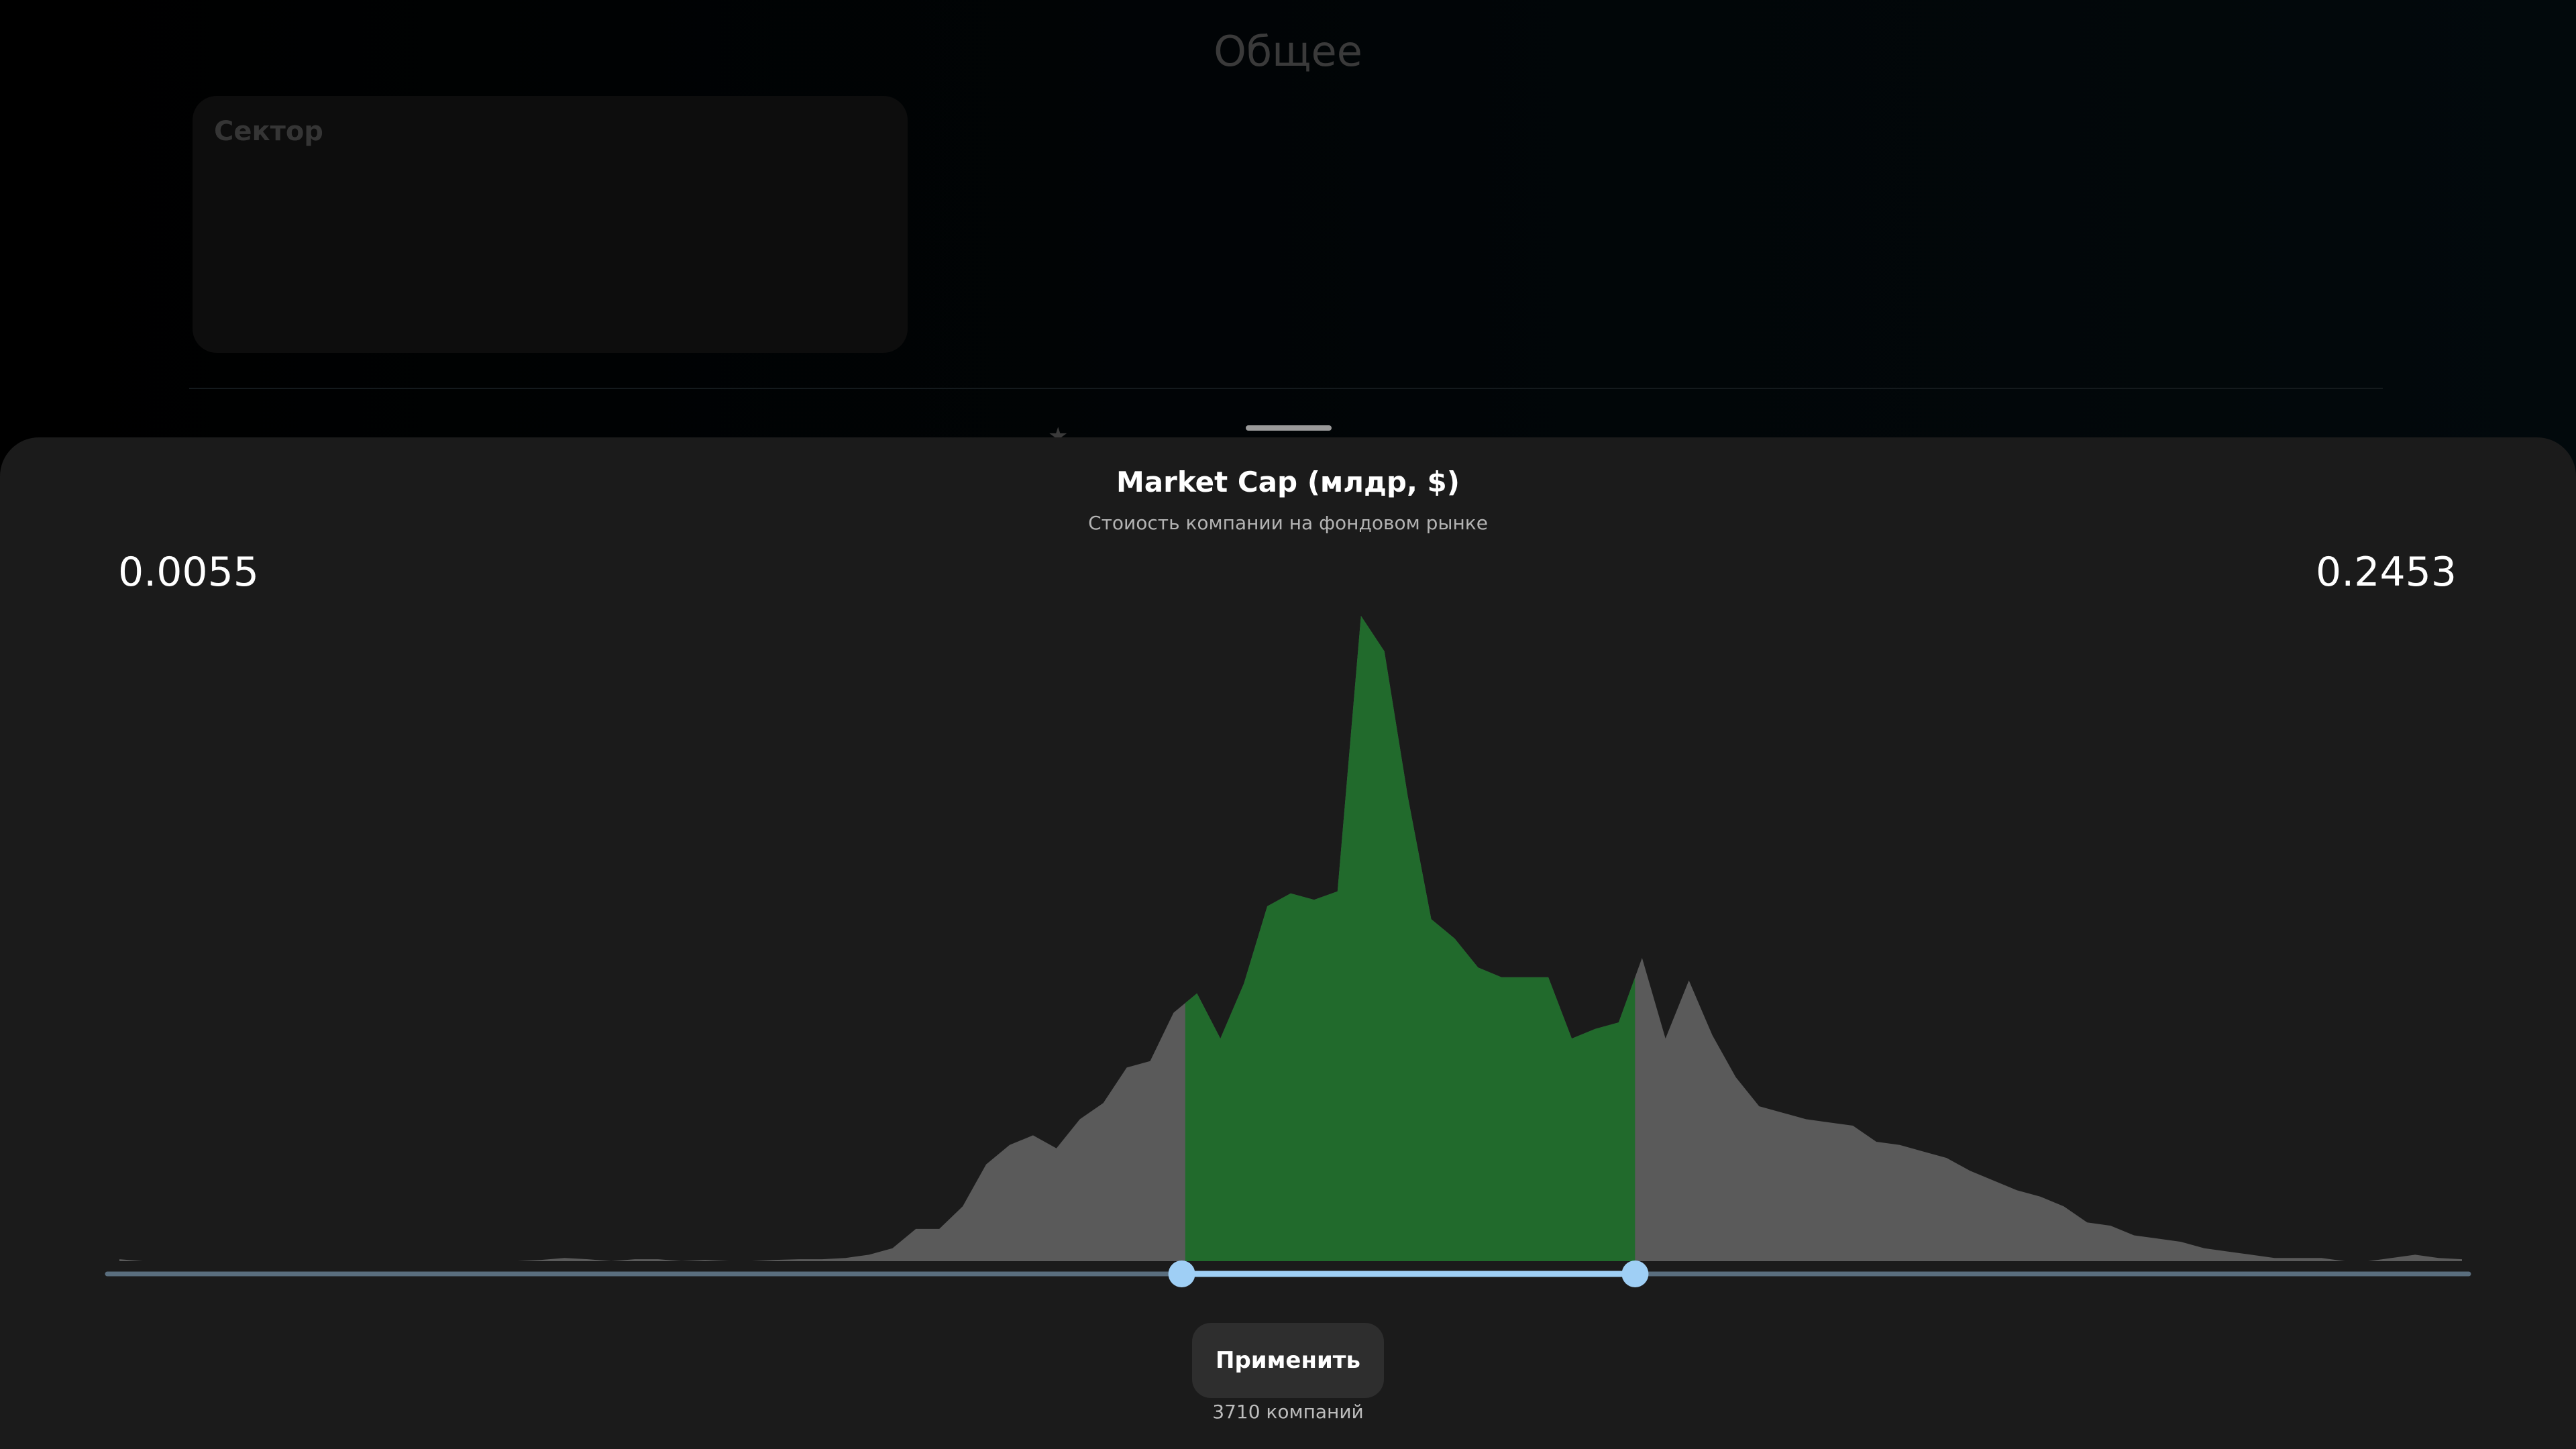 This screenshot has width=2576, height=1449. Describe the element at coordinates (1289, 428) in the screenshot. I see `drag-handle` at that location.